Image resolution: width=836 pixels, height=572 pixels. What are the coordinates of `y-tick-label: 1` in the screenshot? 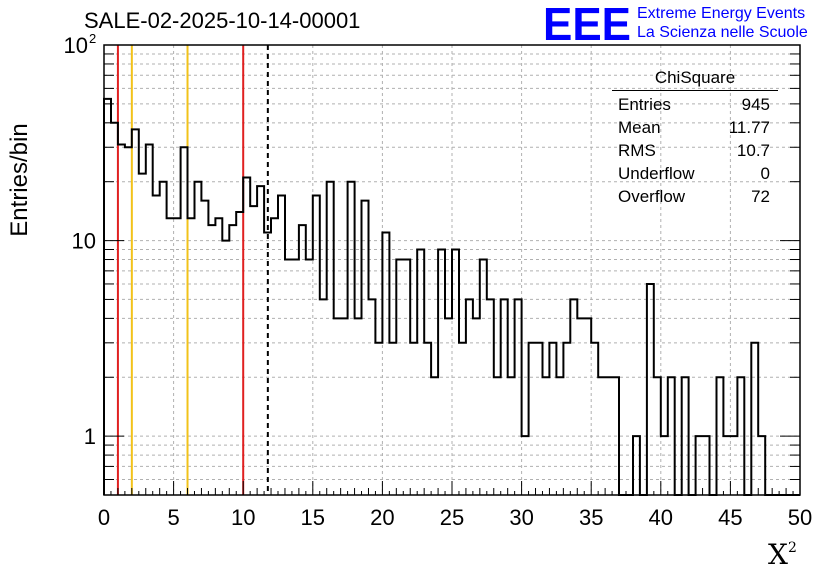 It's located at (90, 436).